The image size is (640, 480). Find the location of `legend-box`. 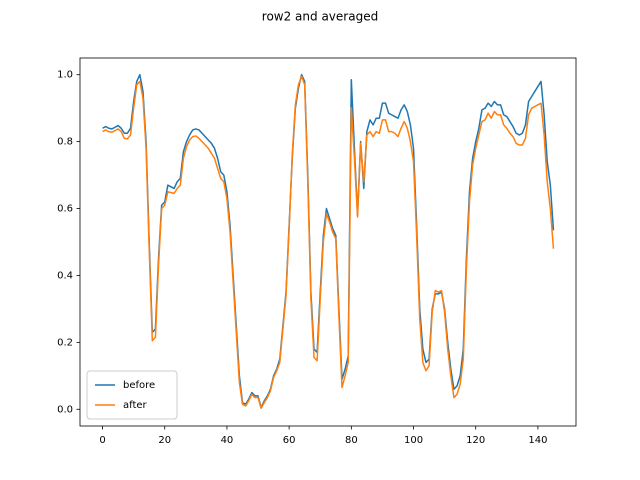

legend-box is located at coordinates (132, 395).